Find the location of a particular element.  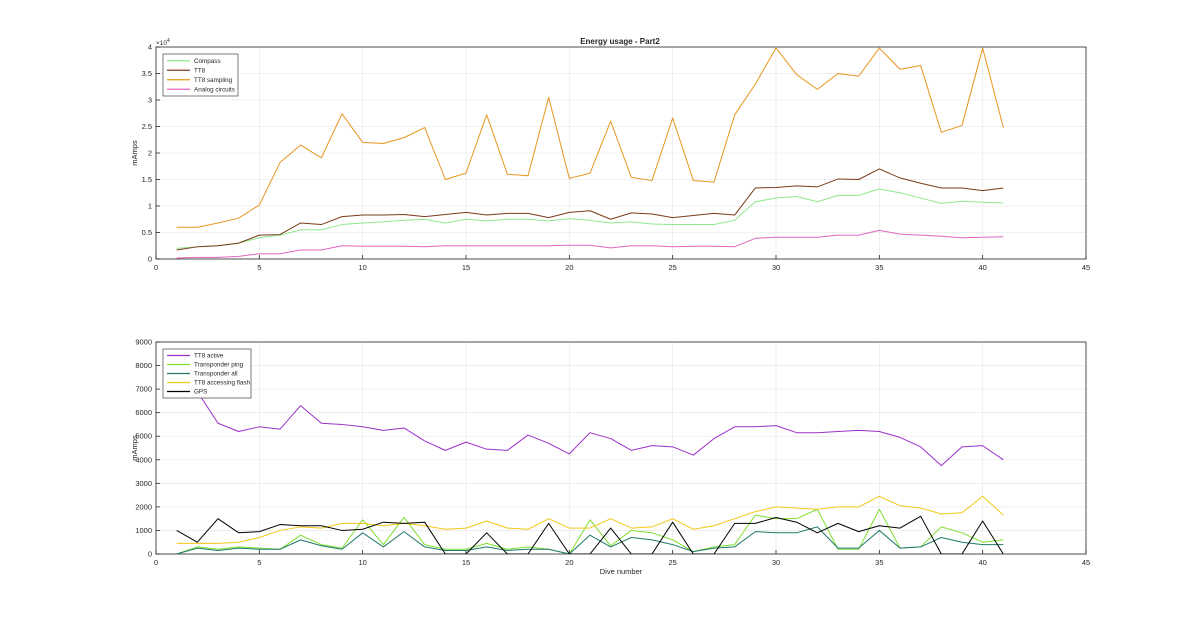

y-tick-label: 4000 is located at coordinates (143, 459).